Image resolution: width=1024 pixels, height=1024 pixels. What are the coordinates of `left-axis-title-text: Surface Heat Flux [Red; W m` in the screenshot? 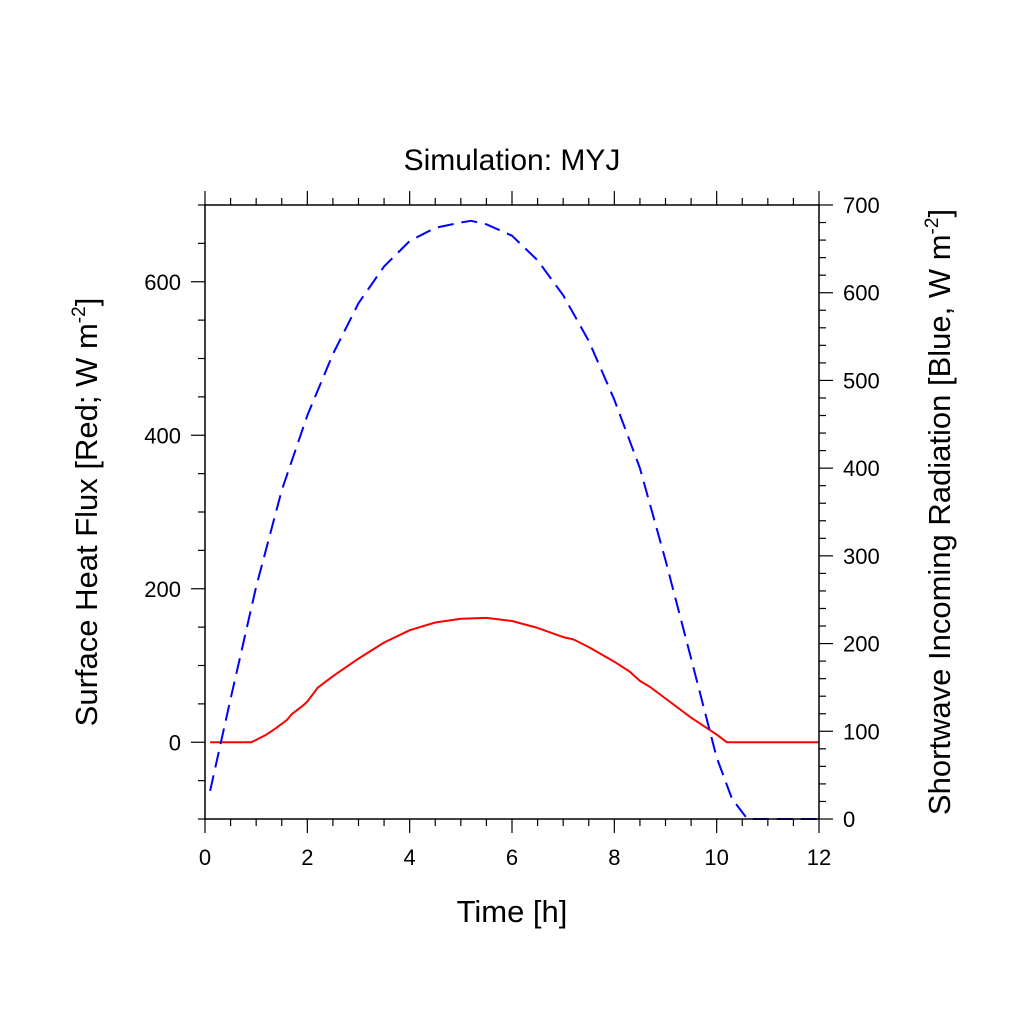 It's located at (86, 524).